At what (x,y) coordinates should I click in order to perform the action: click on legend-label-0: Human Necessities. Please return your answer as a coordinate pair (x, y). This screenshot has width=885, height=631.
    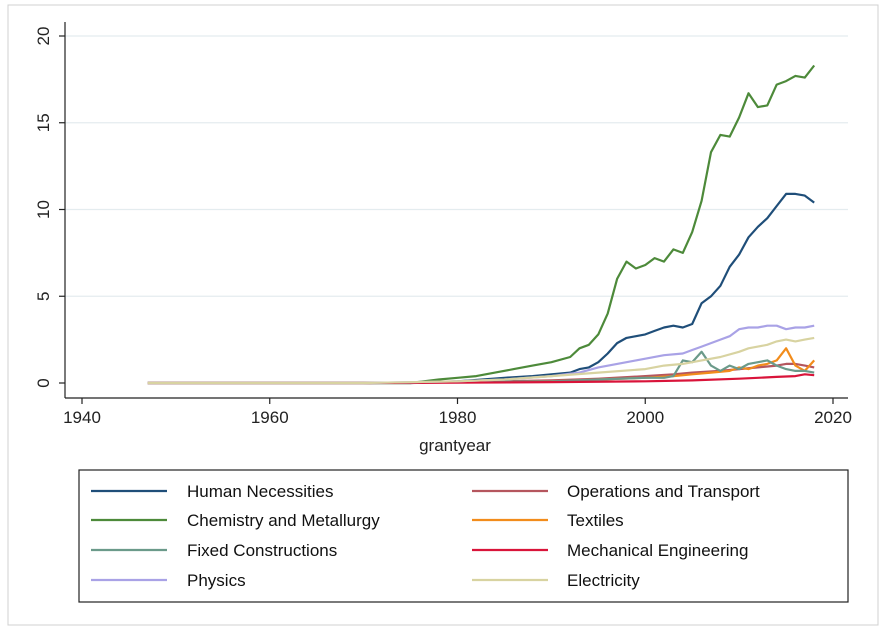
    Looking at the image, I should click on (260, 491).